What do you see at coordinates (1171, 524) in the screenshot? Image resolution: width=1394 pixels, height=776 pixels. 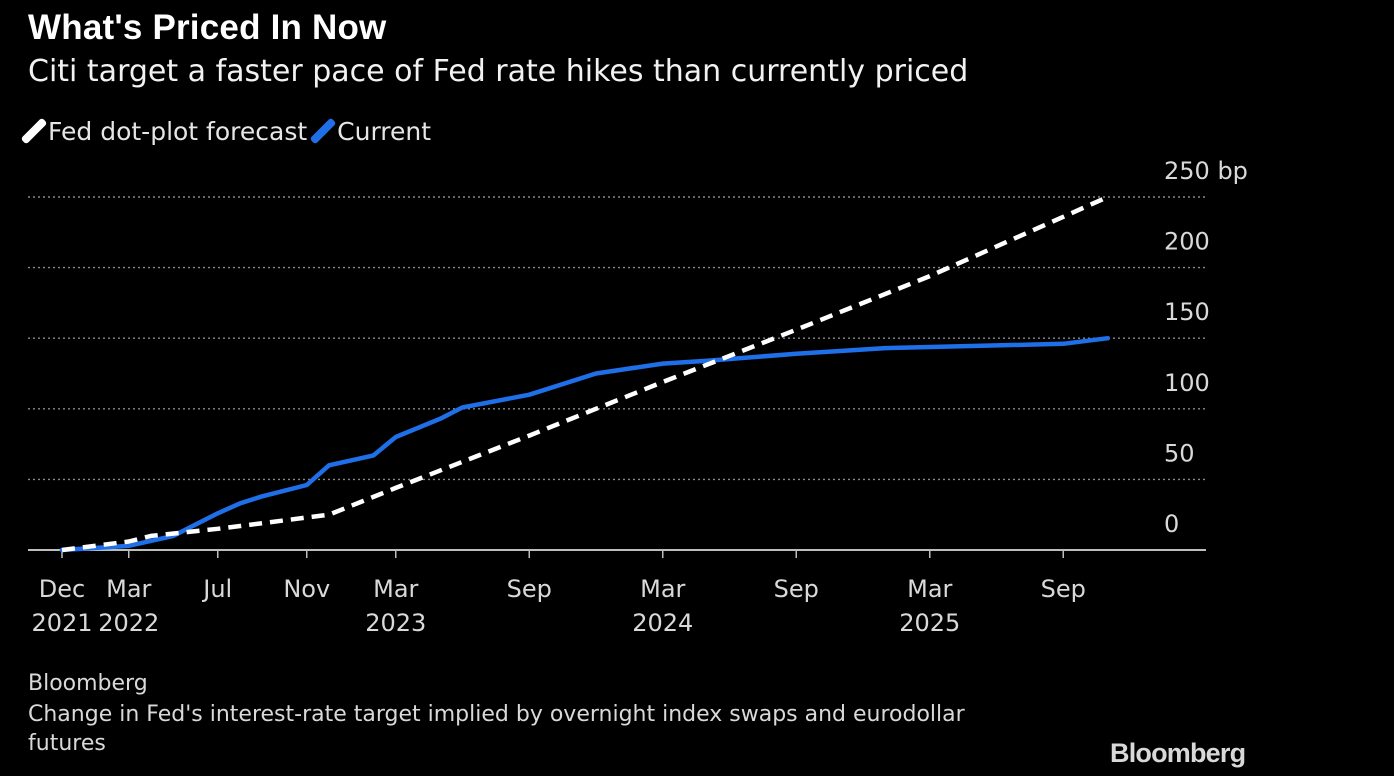 I see `y-tick-label-0: 0` at bounding box center [1171, 524].